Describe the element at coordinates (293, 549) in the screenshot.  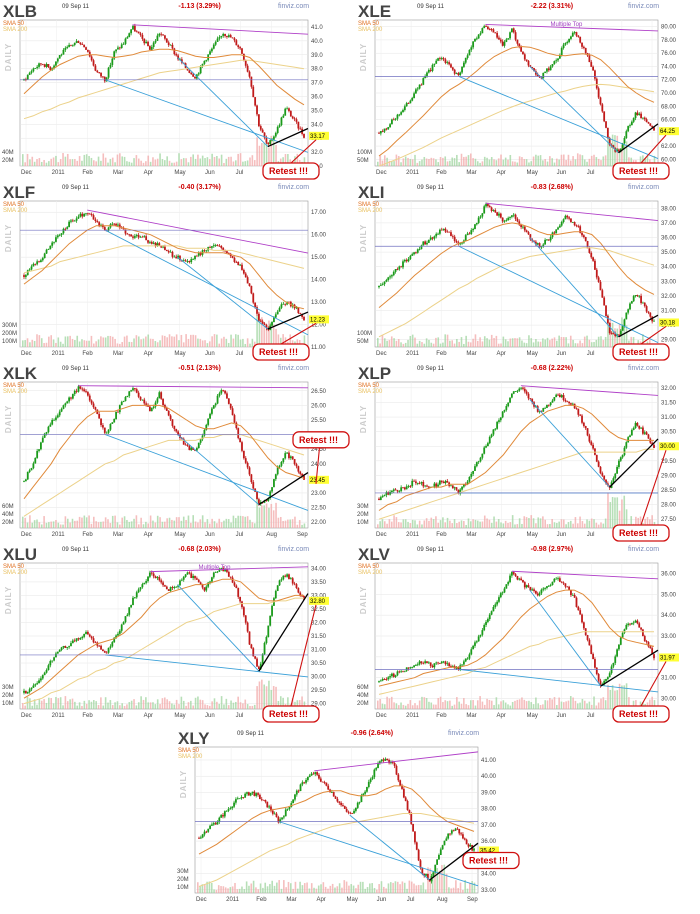
I see `finviz-logo: finviz.com` at that location.